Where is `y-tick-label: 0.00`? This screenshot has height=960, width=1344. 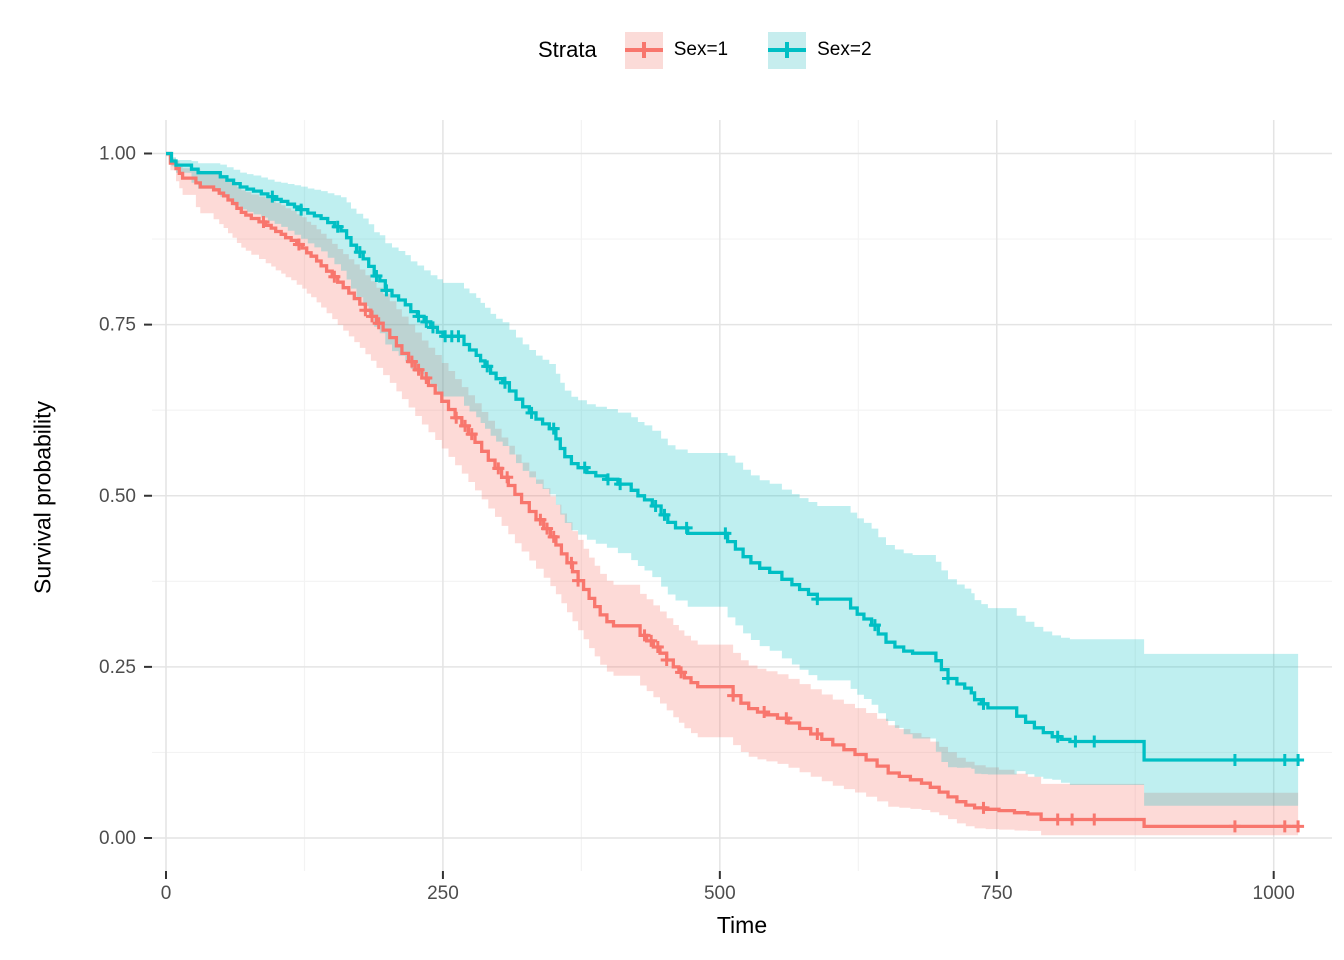 y-tick-label: 0.00 is located at coordinates (117, 838).